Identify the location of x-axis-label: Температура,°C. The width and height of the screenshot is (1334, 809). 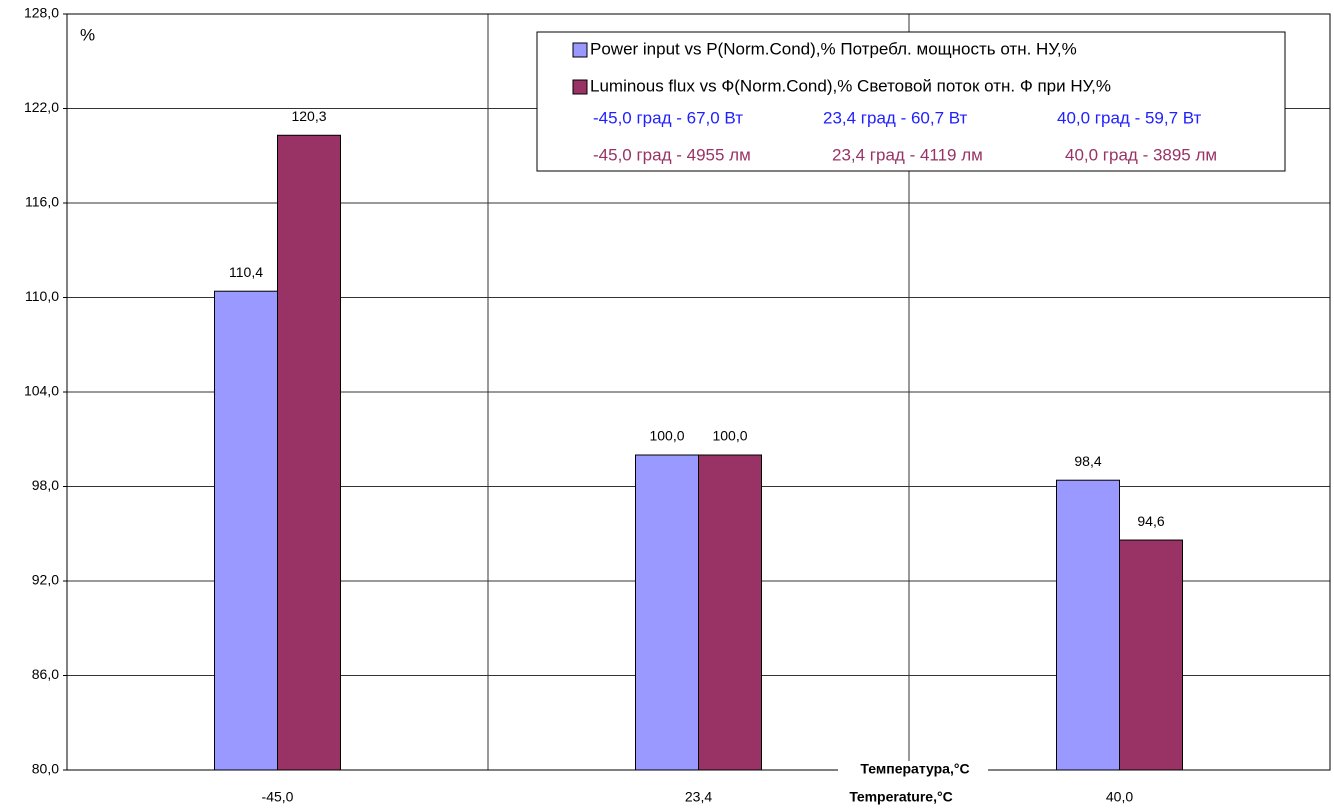
(914, 769).